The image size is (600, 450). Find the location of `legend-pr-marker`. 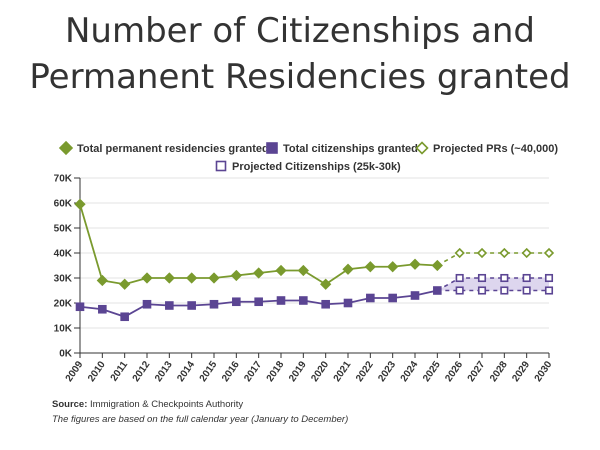

legend-pr-marker is located at coordinates (66, 148).